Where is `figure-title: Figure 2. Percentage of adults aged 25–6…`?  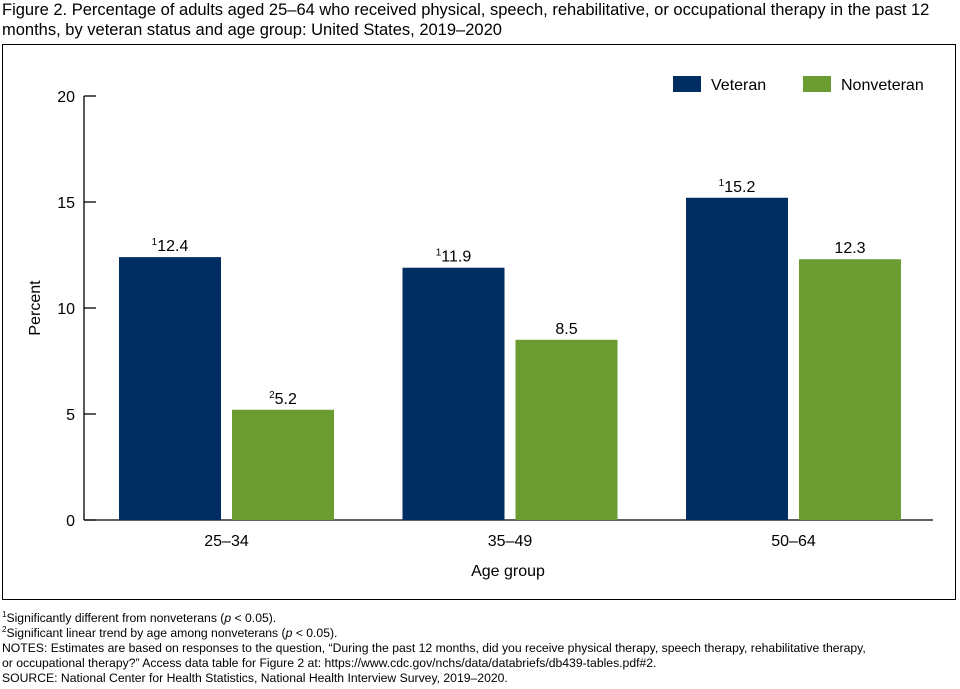
figure-title: Figure 2. Percentage of adults aged 25–6… is located at coordinates (466, 20).